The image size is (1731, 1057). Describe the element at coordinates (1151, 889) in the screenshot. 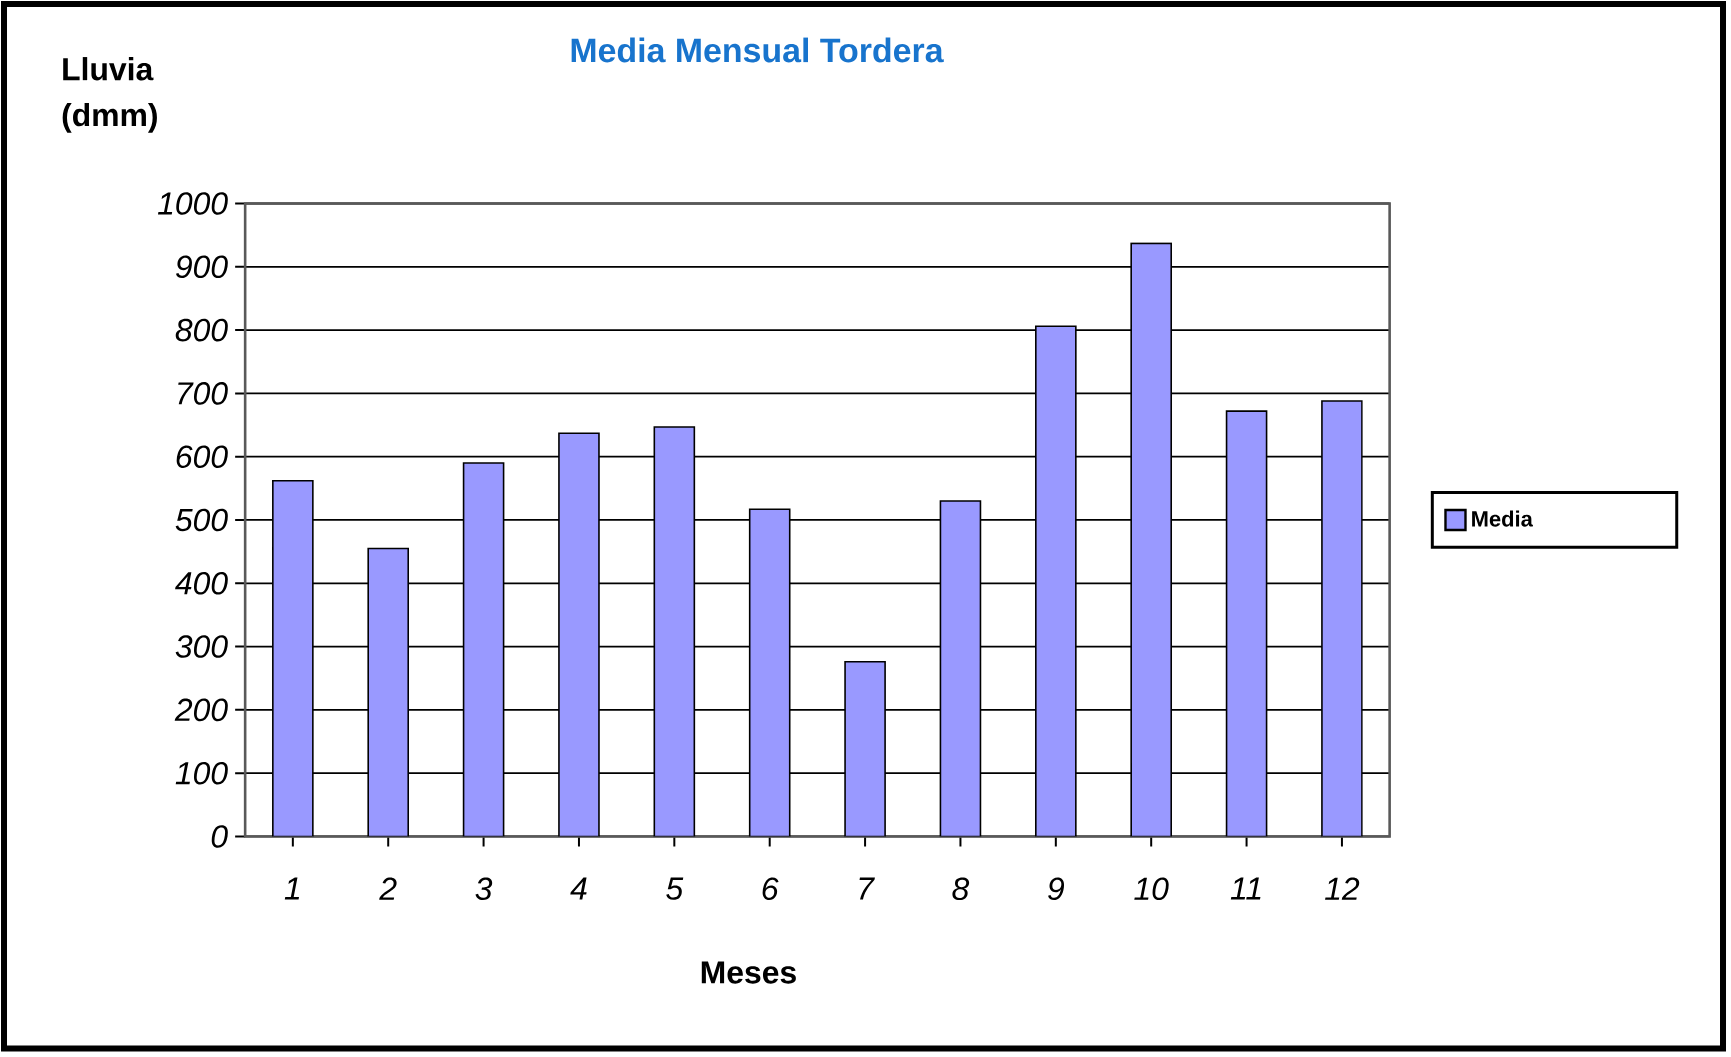

I see `x-tick-label: 10` at that location.